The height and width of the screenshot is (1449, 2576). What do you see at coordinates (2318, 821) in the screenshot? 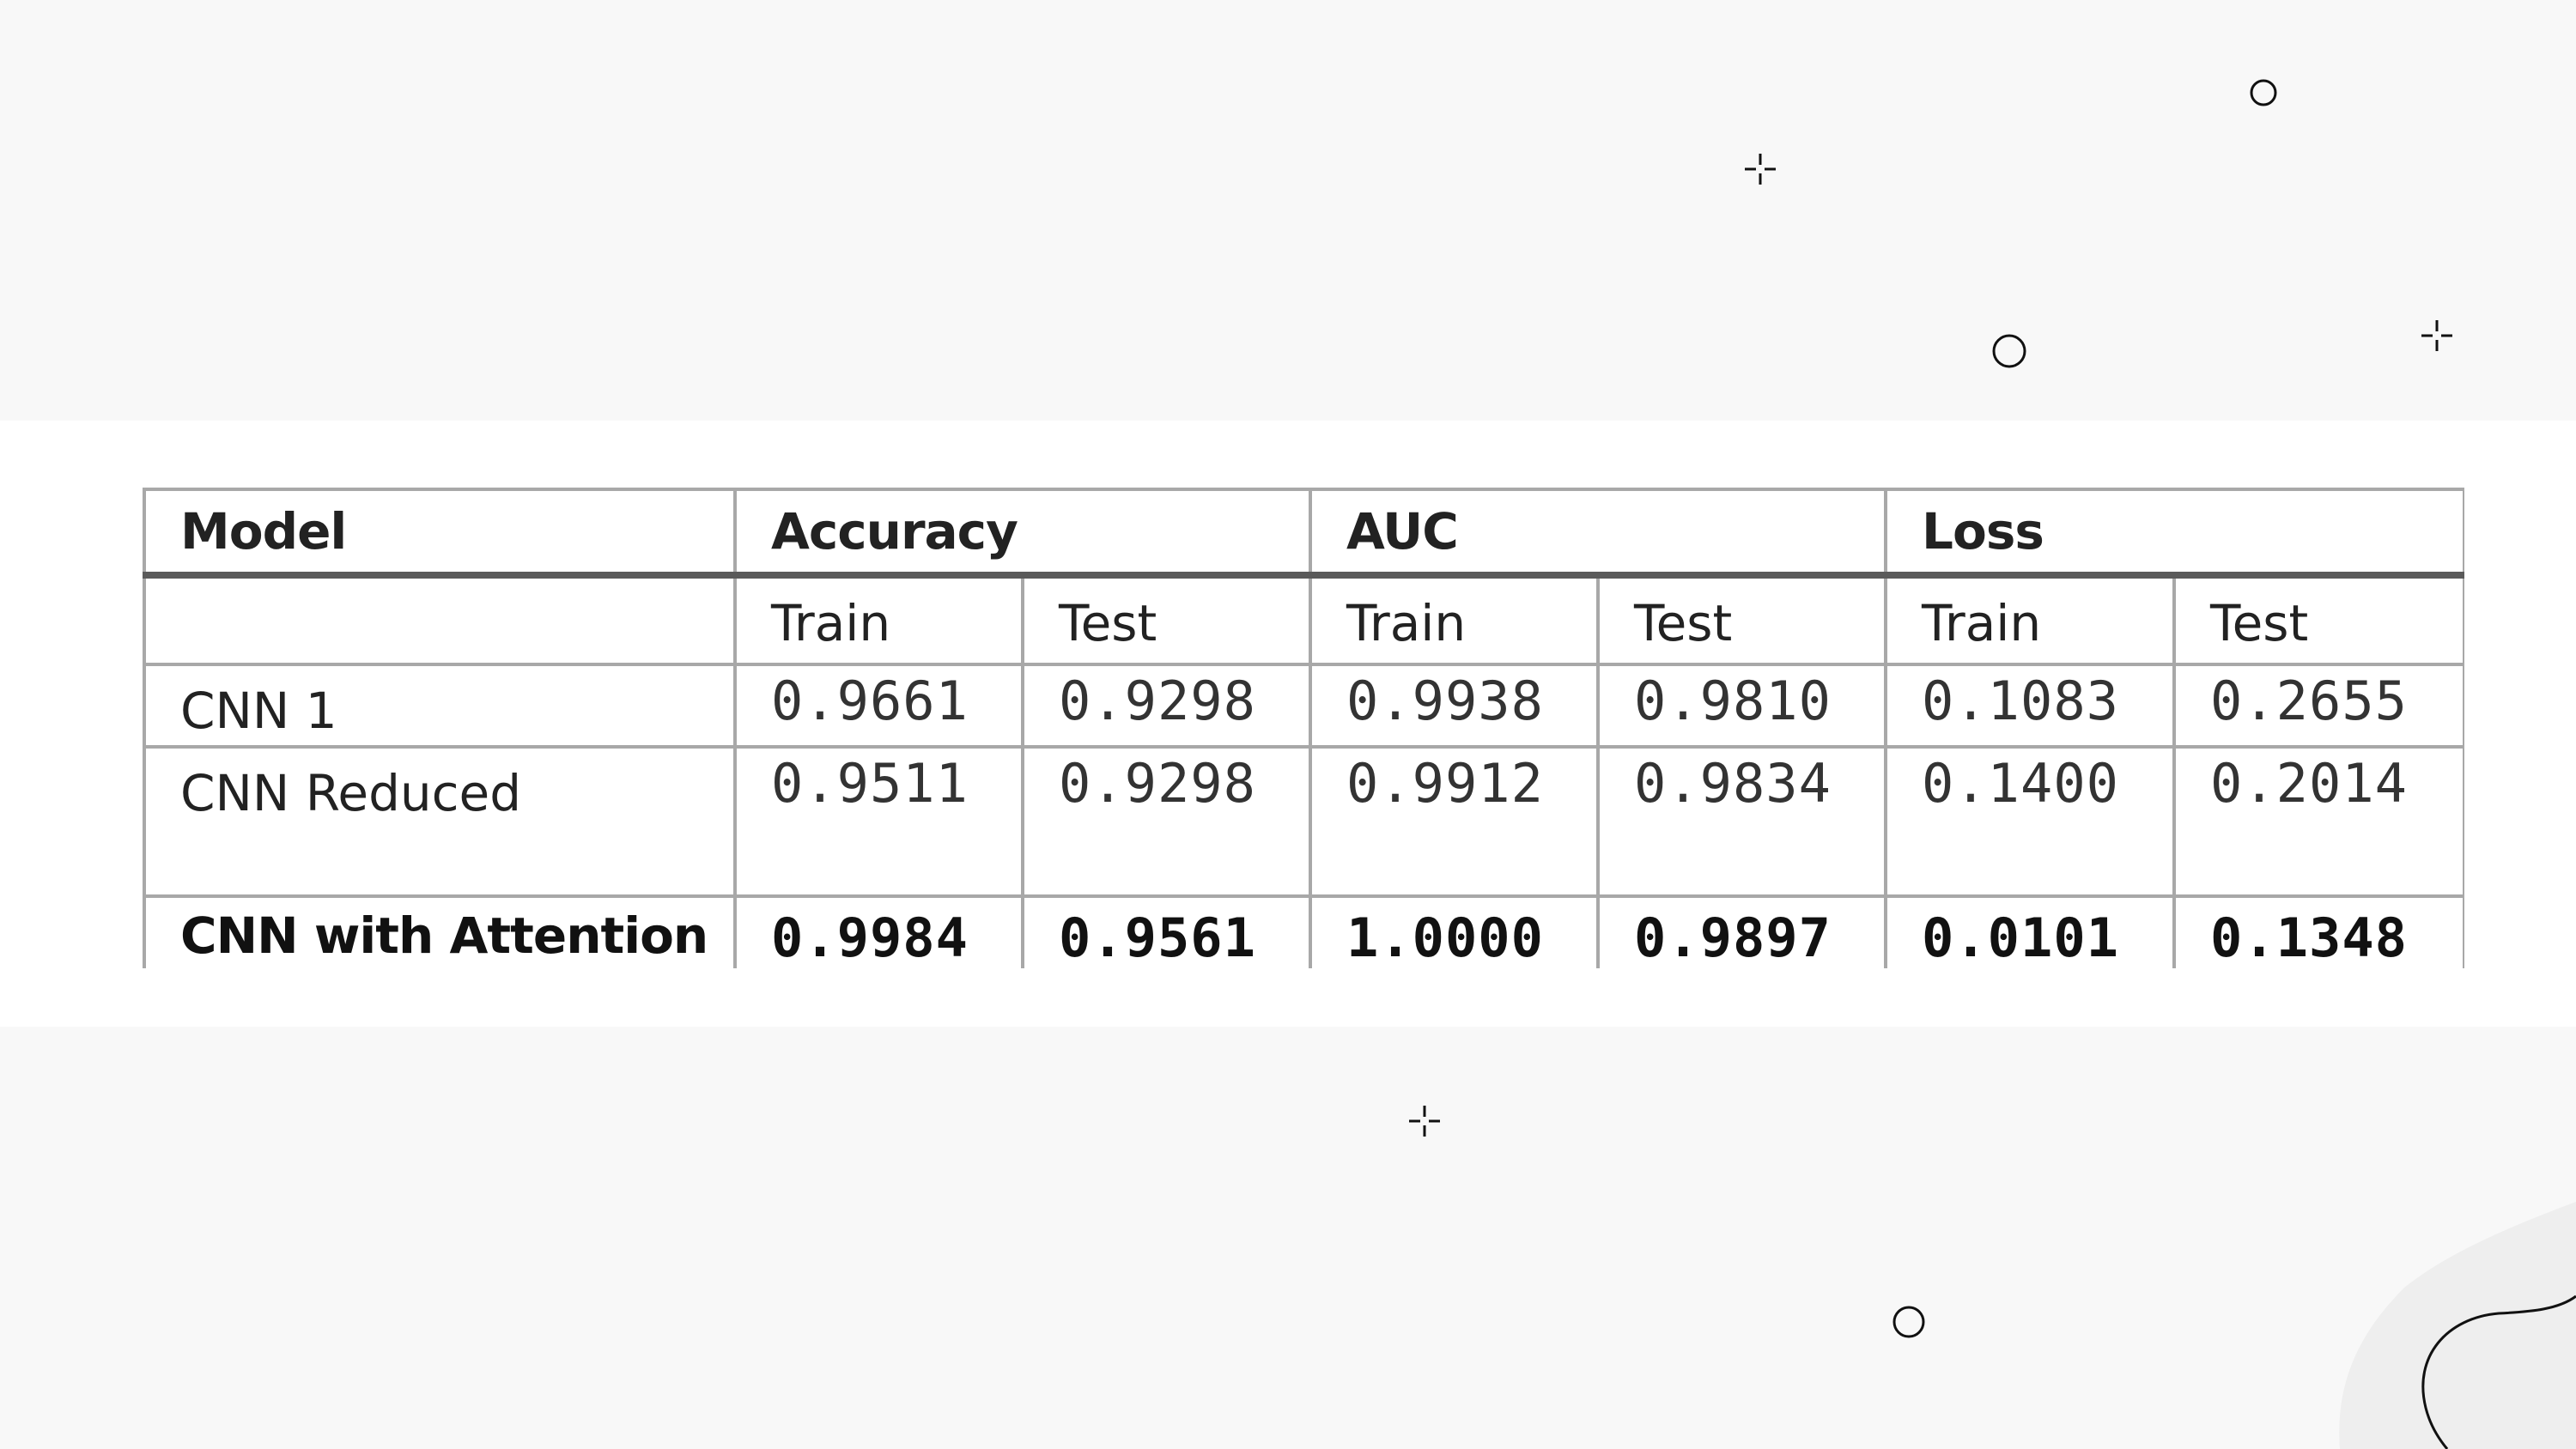
I see `value-cell: 0.2014` at bounding box center [2318, 821].